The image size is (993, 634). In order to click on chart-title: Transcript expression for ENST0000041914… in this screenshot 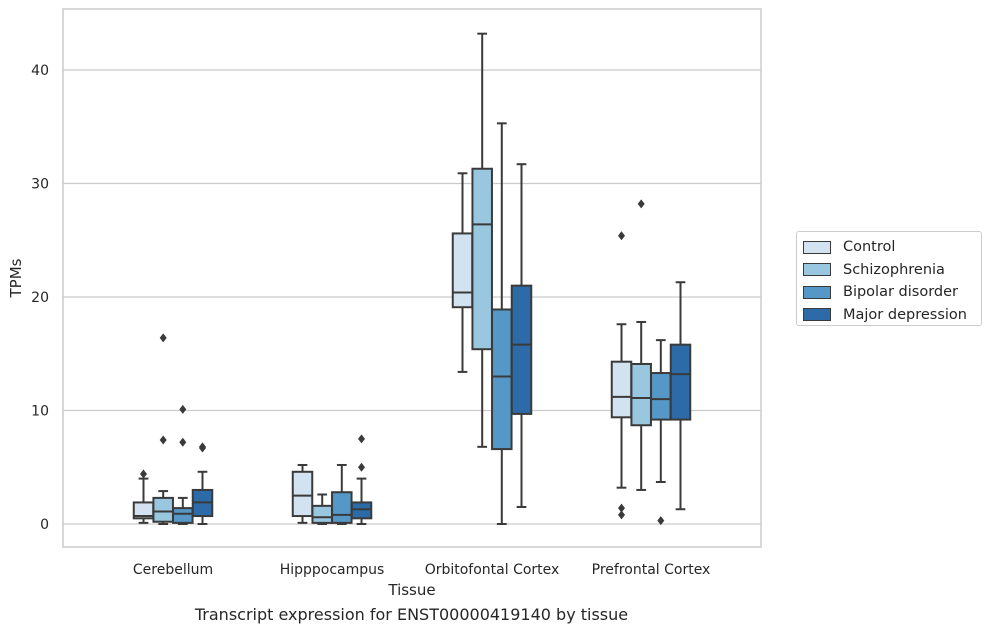, I will do `click(411, 614)`.